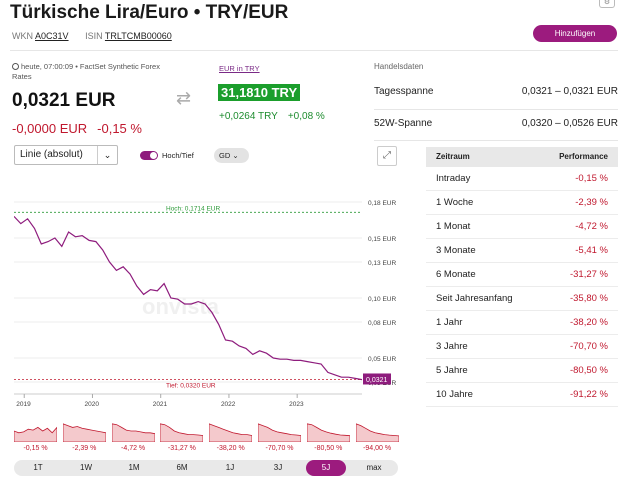  I want to click on quote-change: -0,0000 EUR -0,15 %, so click(77, 128).